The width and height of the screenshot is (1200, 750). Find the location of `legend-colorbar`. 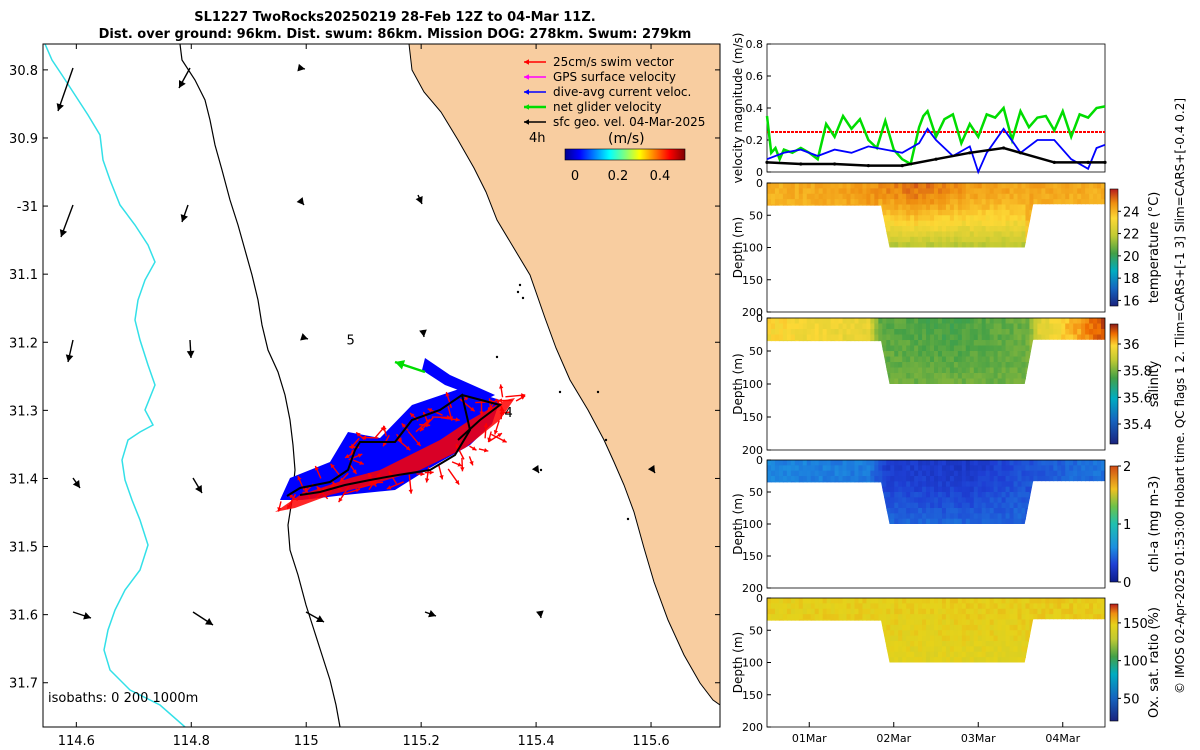

legend-colorbar is located at coordinates (625, 154).